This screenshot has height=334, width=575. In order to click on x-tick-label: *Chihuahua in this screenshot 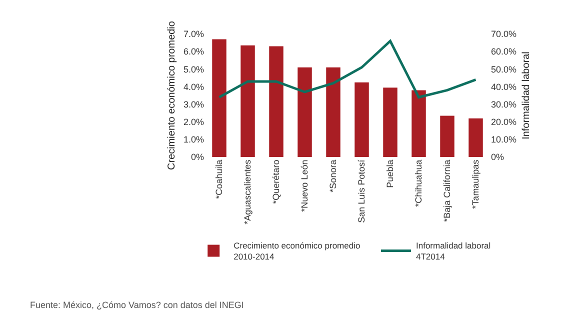, I will do `click(419, 183)`.